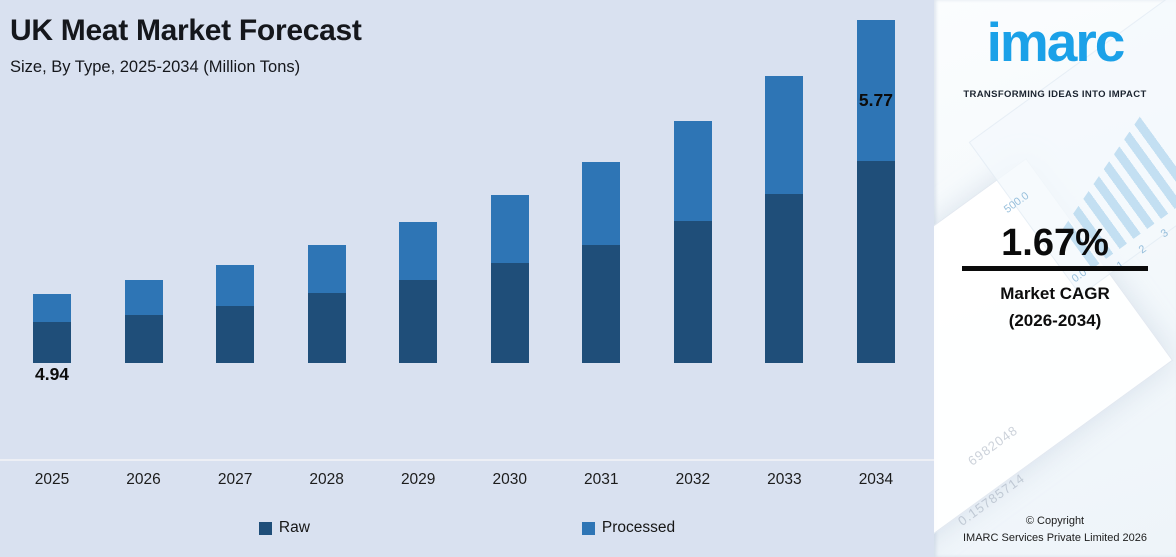 The height and width of the screenshot is (557, 1176). What do you see at coordinates (235, 285) in the screenshot?
I see `bar-2027-processed` at bounding box center [235, 285].